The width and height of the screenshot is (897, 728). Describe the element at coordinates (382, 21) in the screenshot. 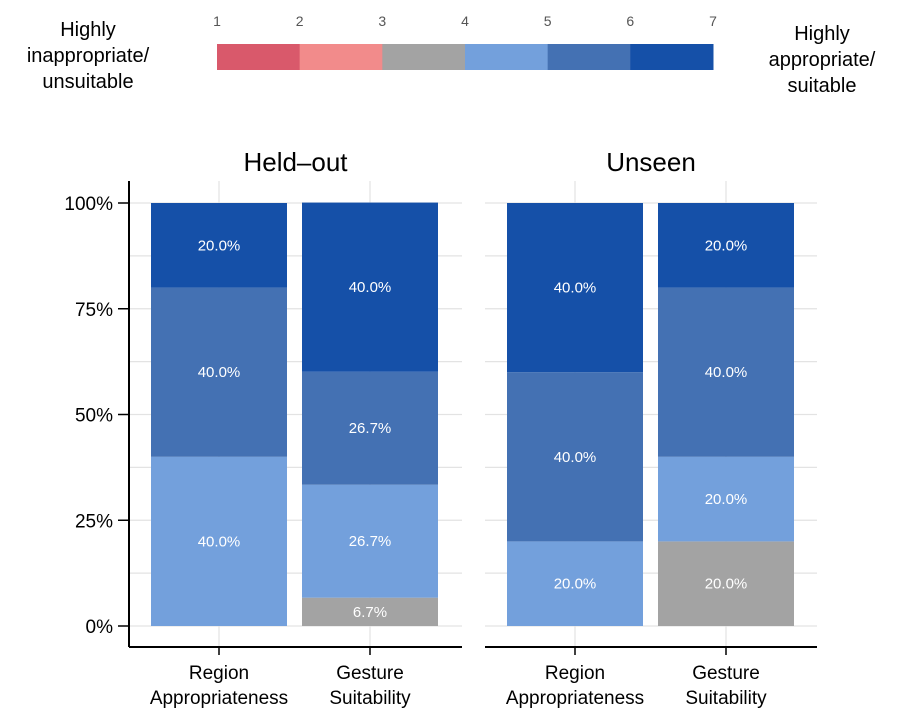

I see `legend-tick-3: 3` at that location.